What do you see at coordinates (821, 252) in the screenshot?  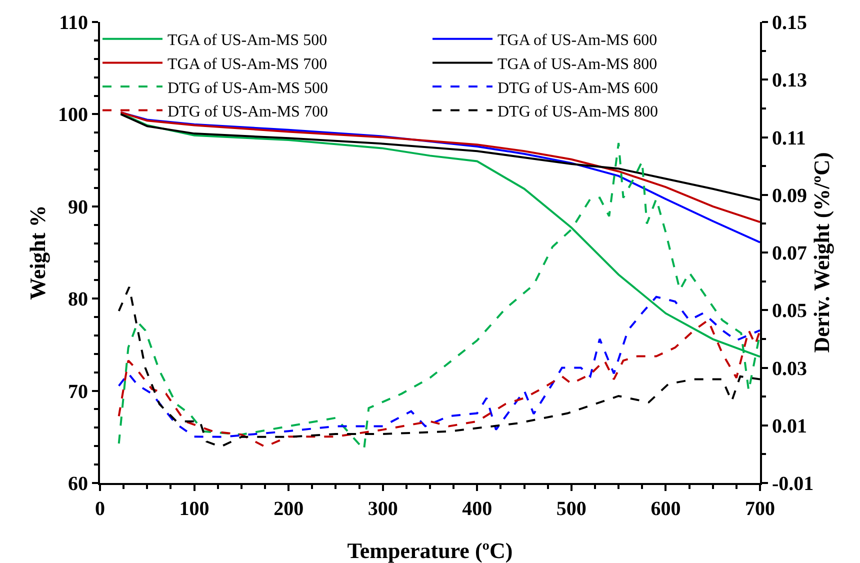 I see `y2-axis-title: Deriv. Weight (%/ºC)` at bounding box center [821, 252].